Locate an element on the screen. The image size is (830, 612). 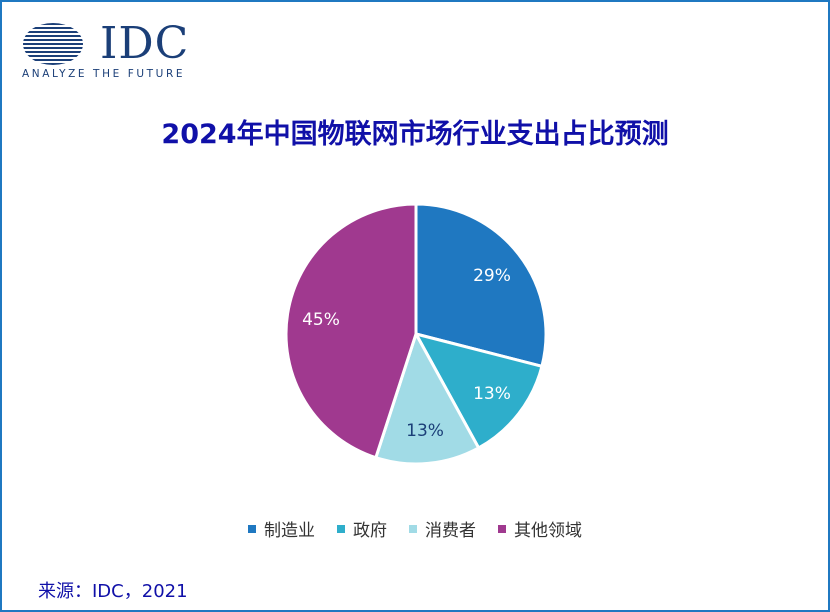
legend-item-2: 政府 is located at coordinates (362, 528).